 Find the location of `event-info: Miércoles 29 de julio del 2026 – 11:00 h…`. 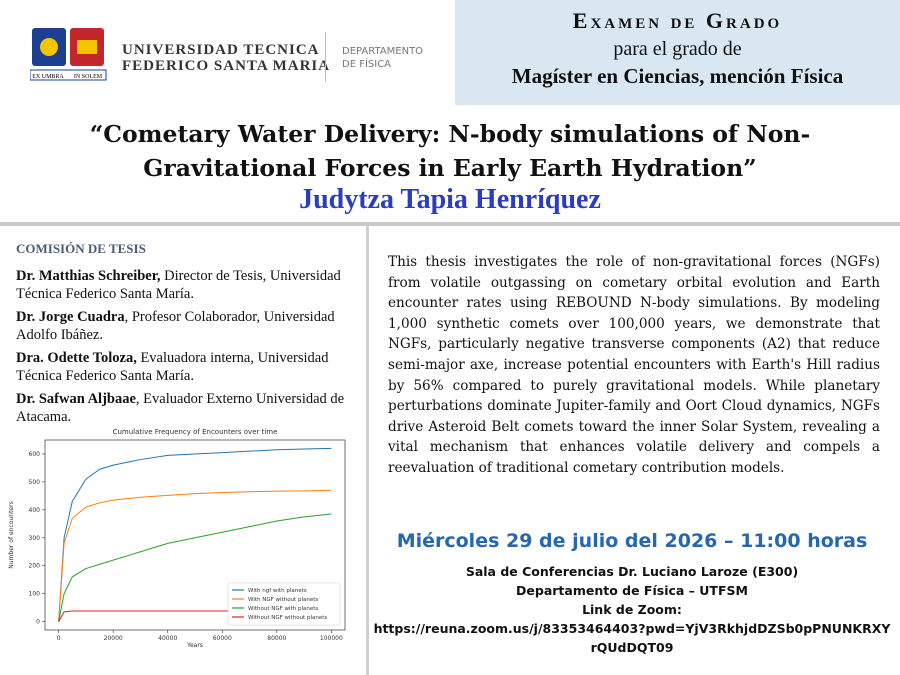

event-info: Miércoles 29 de julio del 2026 – 11:00 h… is located at coordinates (632, 593).